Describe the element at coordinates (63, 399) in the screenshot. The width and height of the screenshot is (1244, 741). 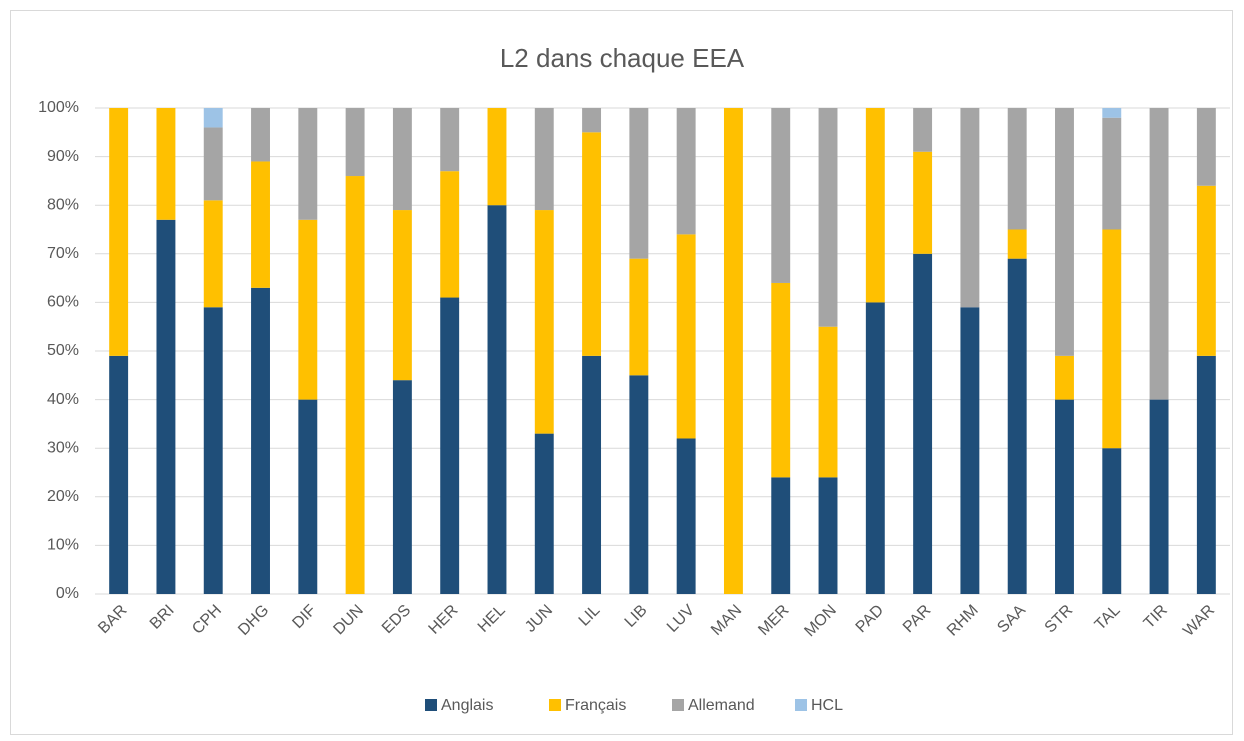
I see `y-tick-label: 40%` at that location.